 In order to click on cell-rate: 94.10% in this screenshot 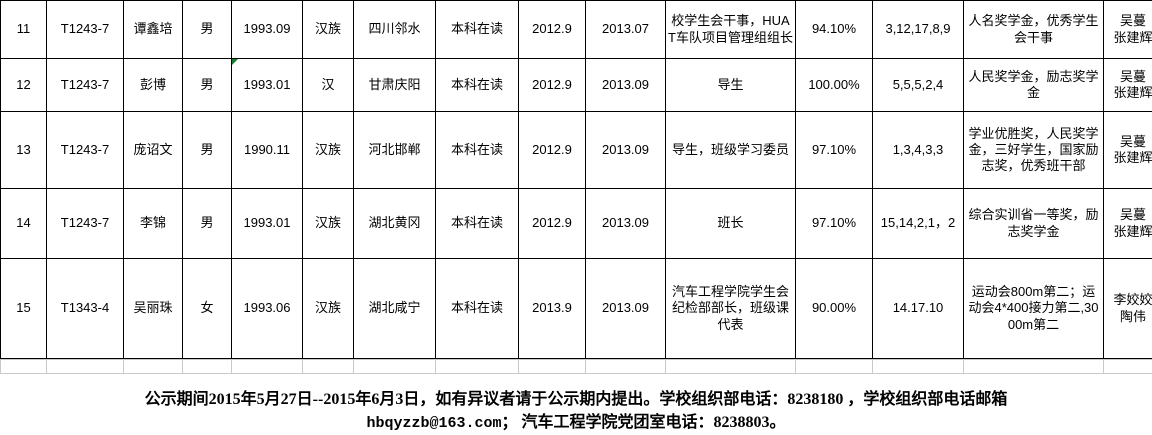, I will do `click(834, 30)`.